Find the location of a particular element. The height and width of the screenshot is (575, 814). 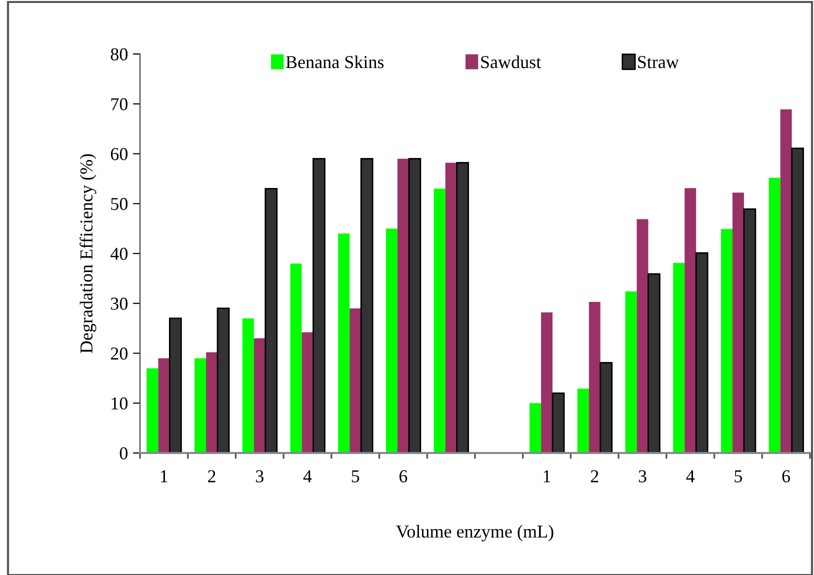

y-tick-label: 80 is located at coordinates (119, 54).